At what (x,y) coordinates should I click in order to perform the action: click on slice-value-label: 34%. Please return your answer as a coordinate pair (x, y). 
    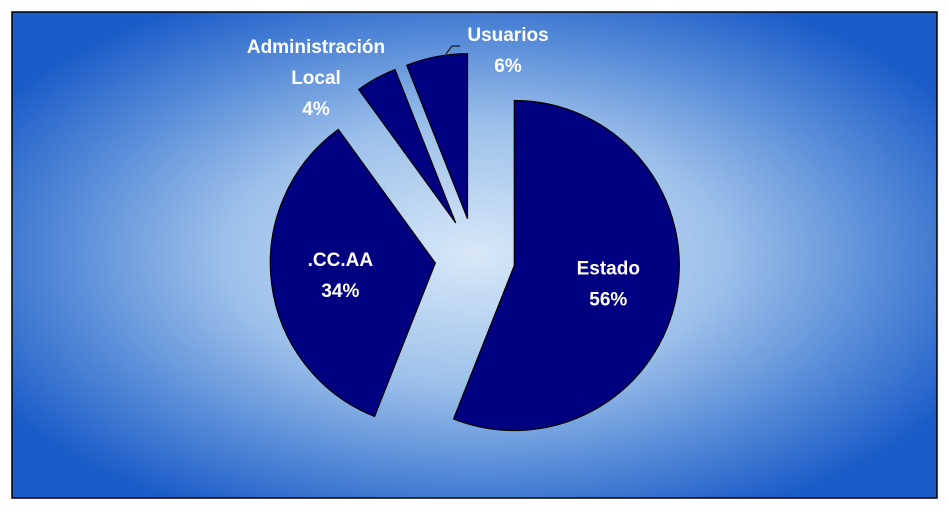
    Looking at the image, I should click on (340, 291).